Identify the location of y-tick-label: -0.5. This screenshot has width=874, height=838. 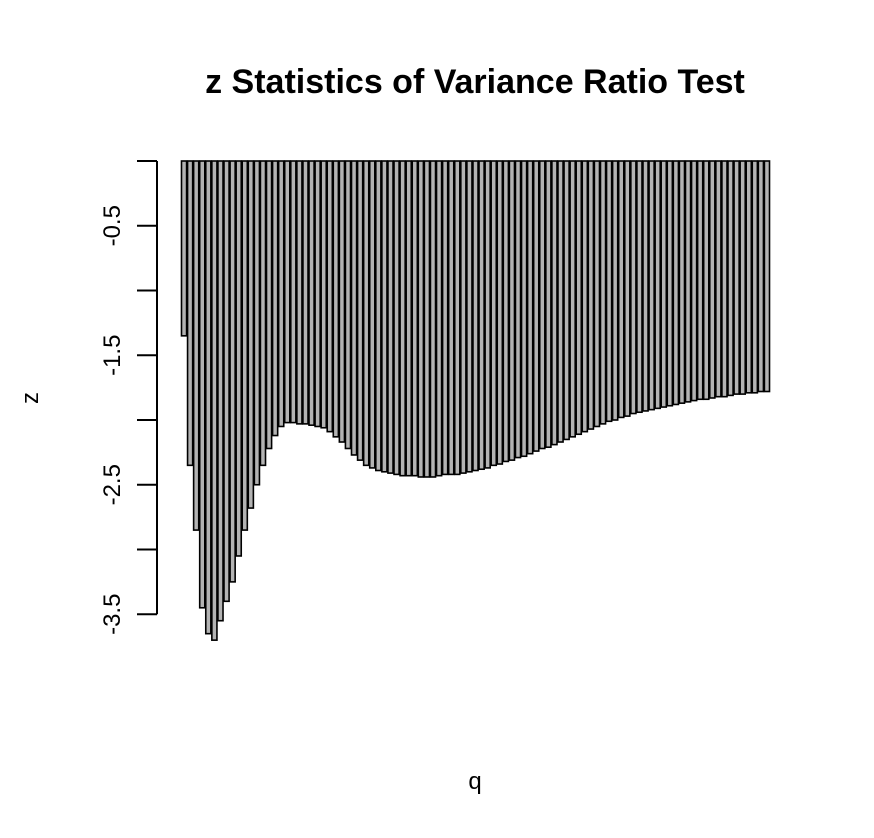
(112, 225).